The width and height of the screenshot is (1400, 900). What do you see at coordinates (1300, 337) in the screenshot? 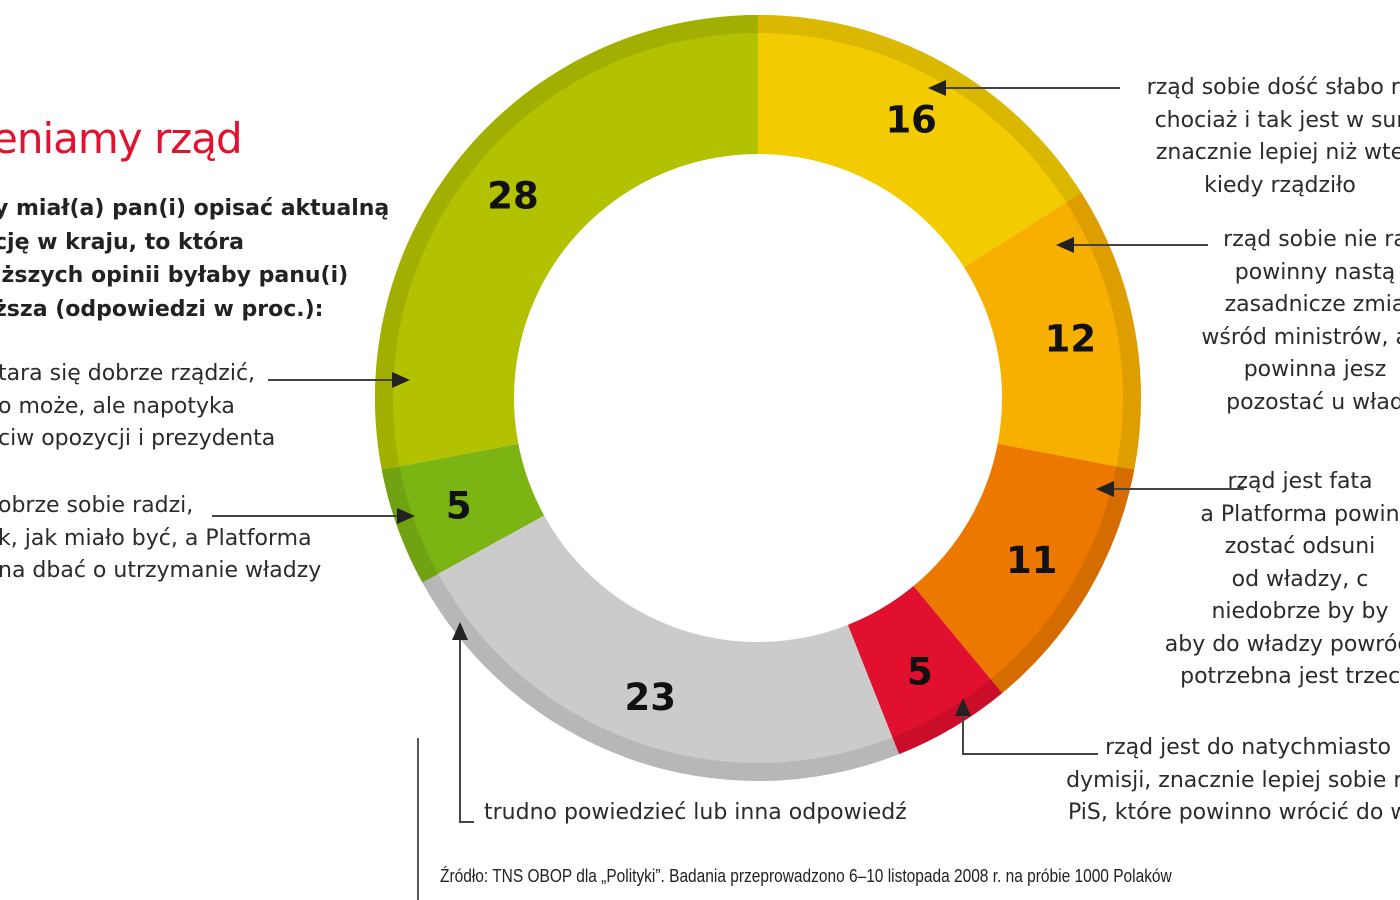
I see `annotation-line: wśród ministrów, ale` at bounding box center [1300, 337].